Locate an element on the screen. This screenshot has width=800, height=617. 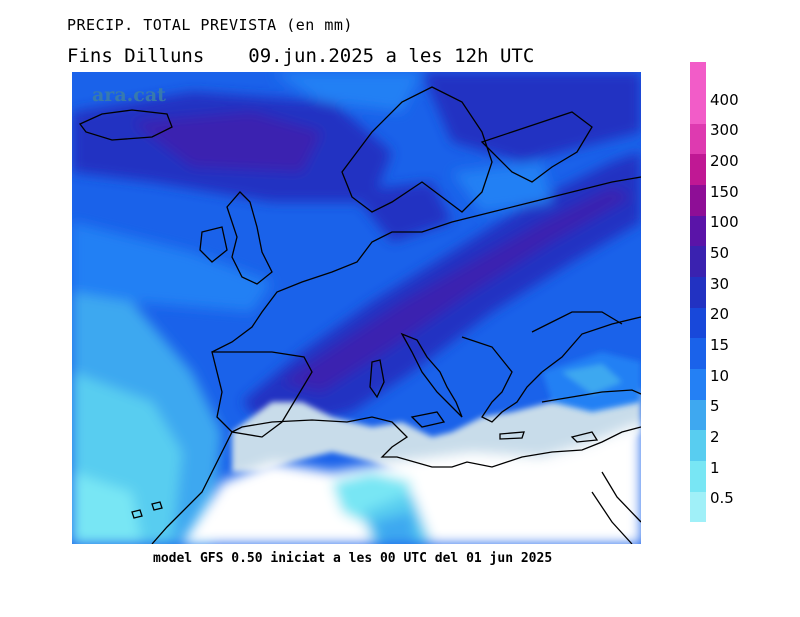
legend-label: 400 is located at coordinates (724, 99).